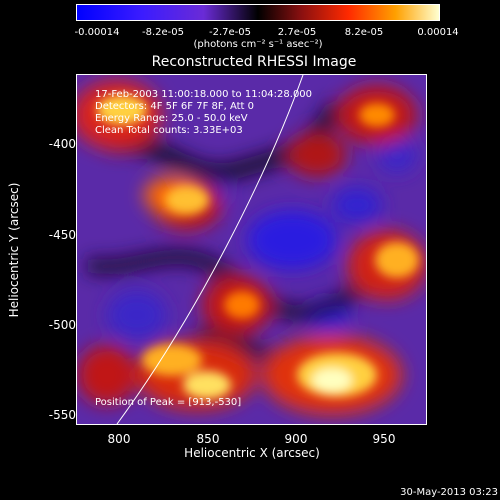  I want to click on y-tick-label: -450, so click(62, 235).